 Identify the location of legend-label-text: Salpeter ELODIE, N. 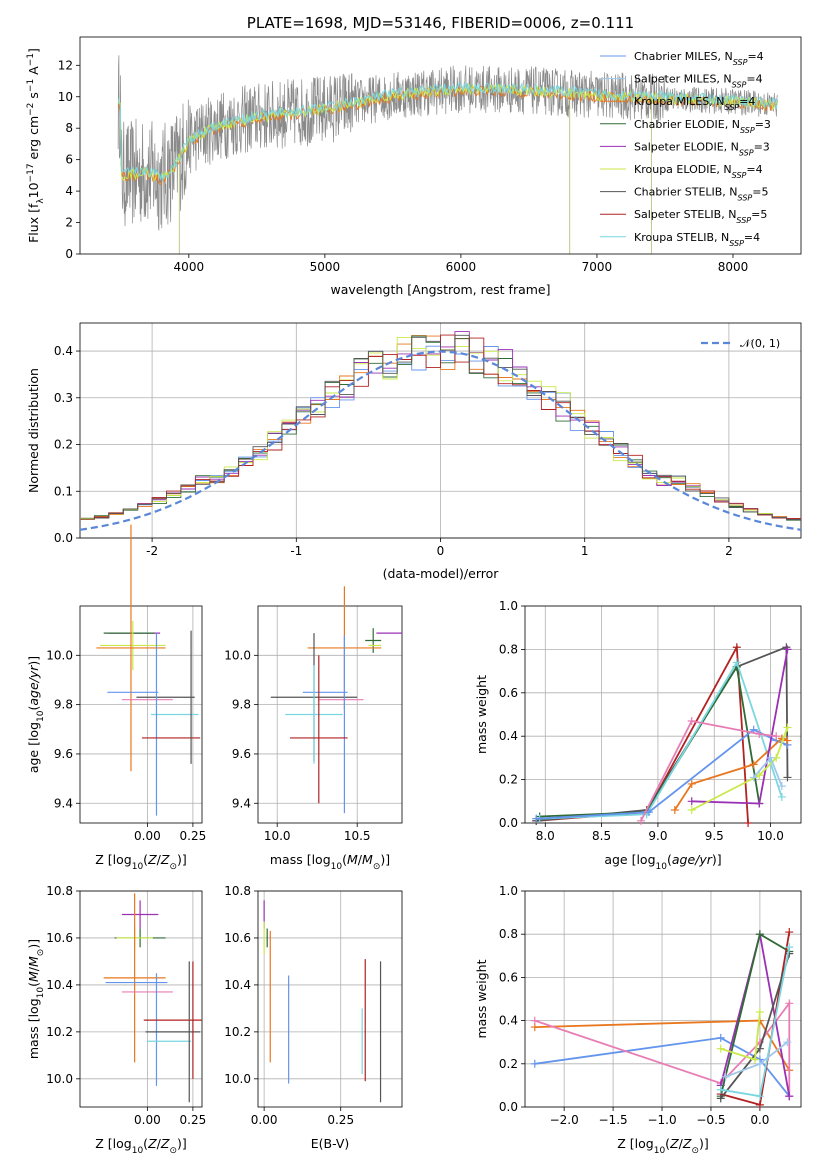
(686, 146).